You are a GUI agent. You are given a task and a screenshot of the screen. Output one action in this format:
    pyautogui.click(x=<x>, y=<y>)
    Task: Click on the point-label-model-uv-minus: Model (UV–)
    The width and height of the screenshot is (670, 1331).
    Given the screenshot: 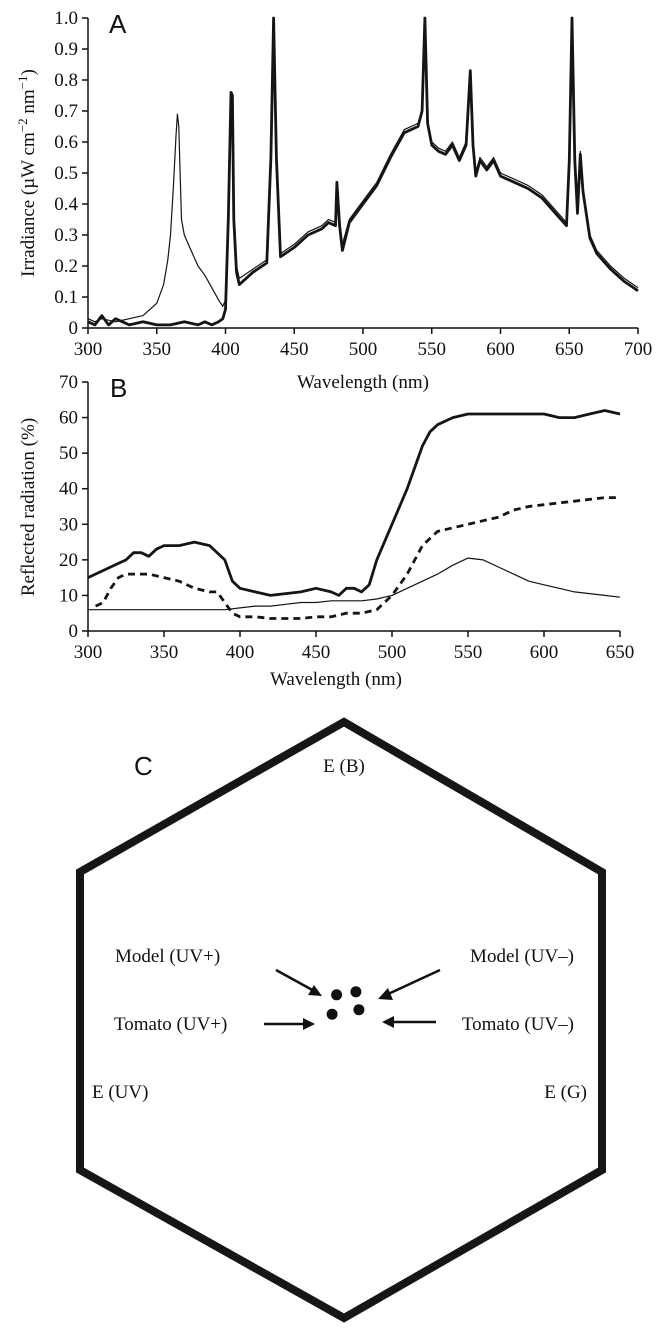 What is the action you would take?
    pyautogui.click(x=522, y=956)
    